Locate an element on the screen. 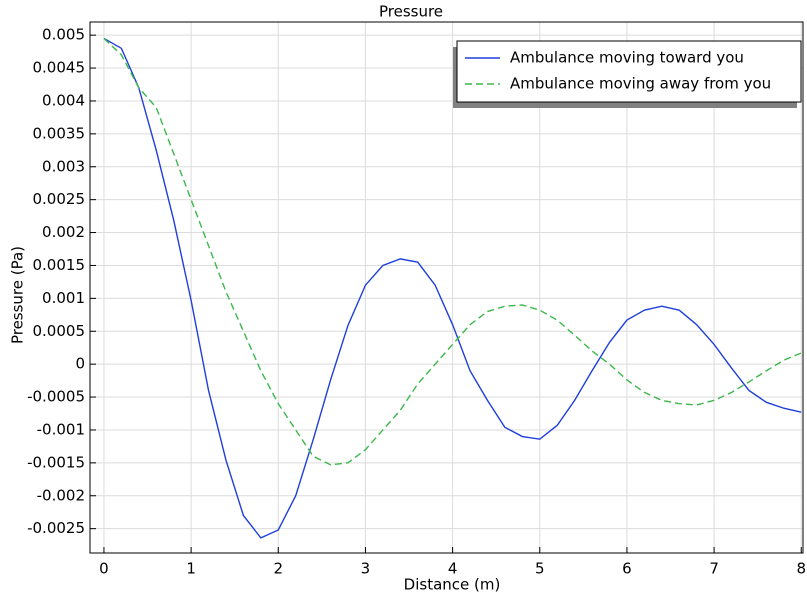 The image size is (807, 596). legend-box is located at coordinates (629, 71).